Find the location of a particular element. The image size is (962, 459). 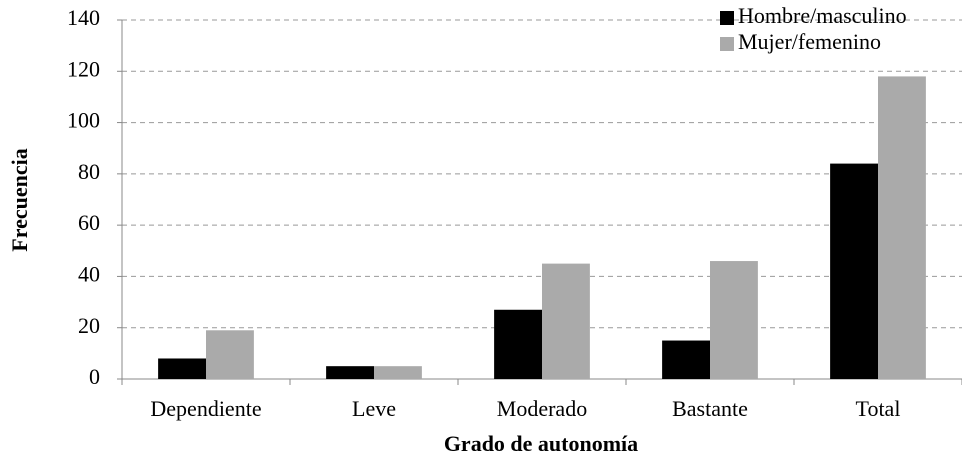

y-tick-label: 60 is located at coordinates (89, 222).